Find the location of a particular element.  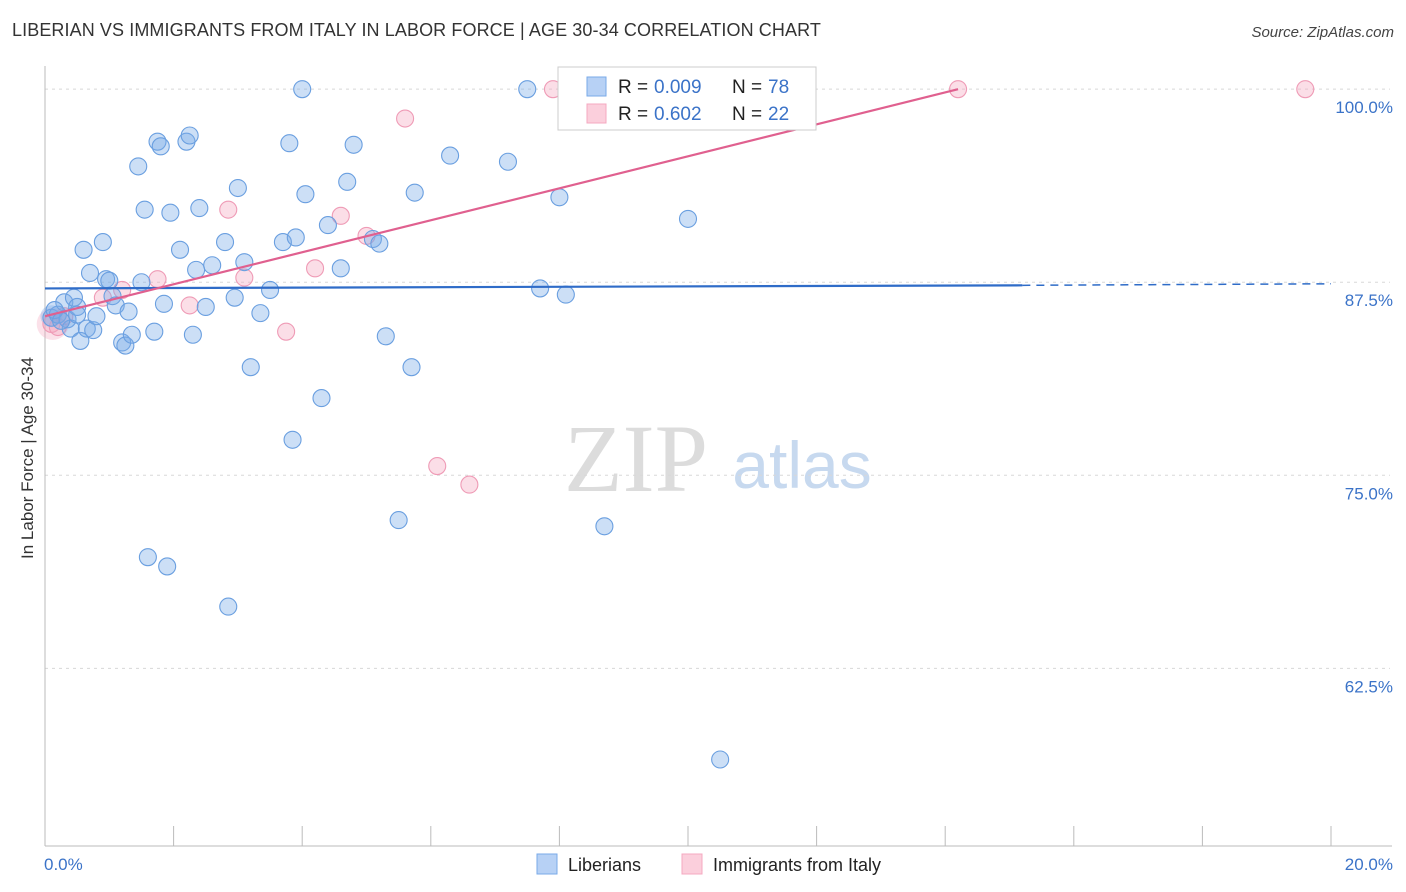

stats-swatch-liberians is located at coordinates (596, 86).